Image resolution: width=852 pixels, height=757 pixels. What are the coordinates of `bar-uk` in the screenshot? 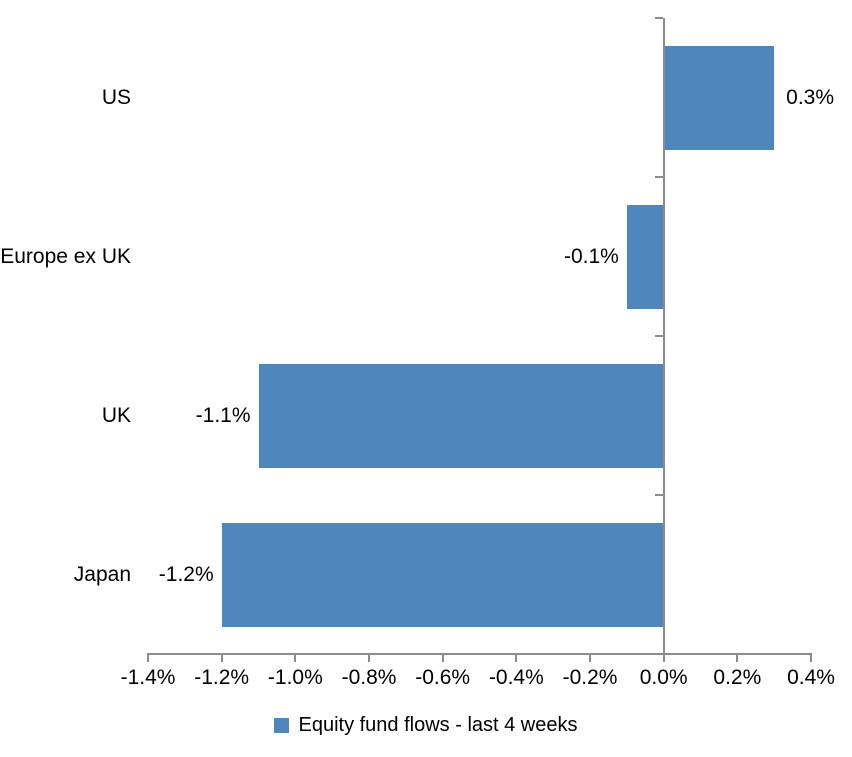 It's located at (461, 415).